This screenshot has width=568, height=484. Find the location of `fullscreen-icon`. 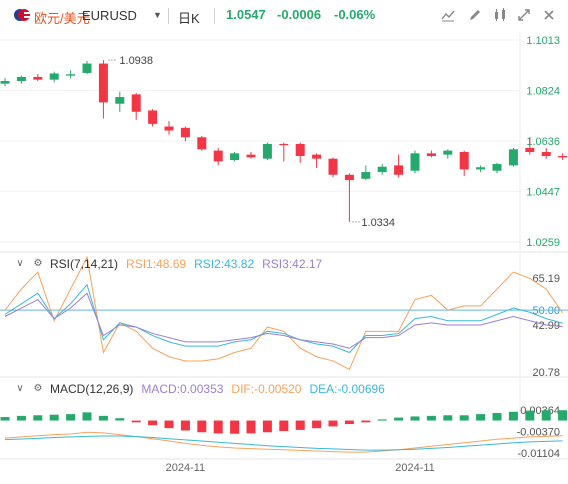

fullscreen-icon is located at coordinates (524, 16).